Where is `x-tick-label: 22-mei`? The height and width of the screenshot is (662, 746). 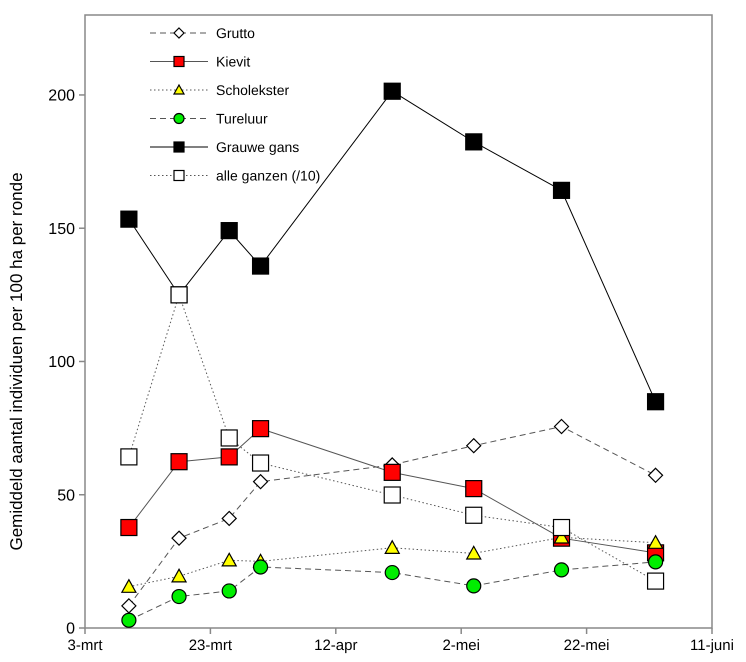
x-tick-label: 22-mei is located at coordinates (587, 645).